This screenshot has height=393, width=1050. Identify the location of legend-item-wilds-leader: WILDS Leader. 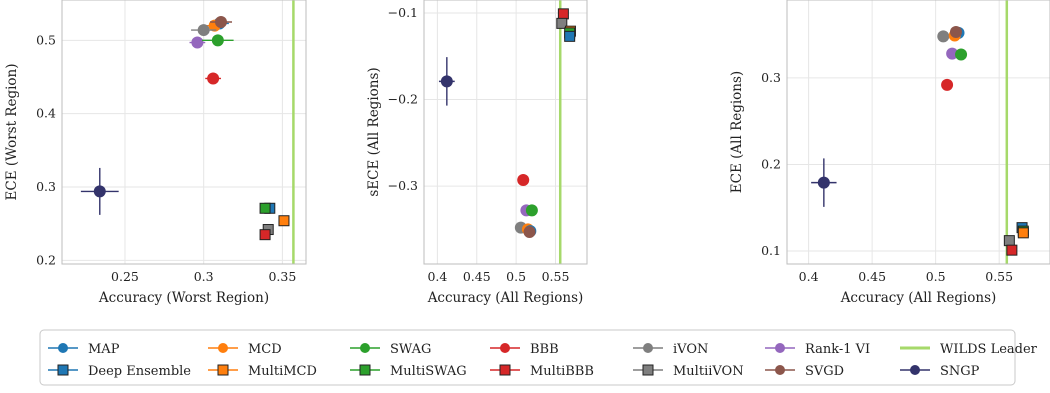
(969, 349).